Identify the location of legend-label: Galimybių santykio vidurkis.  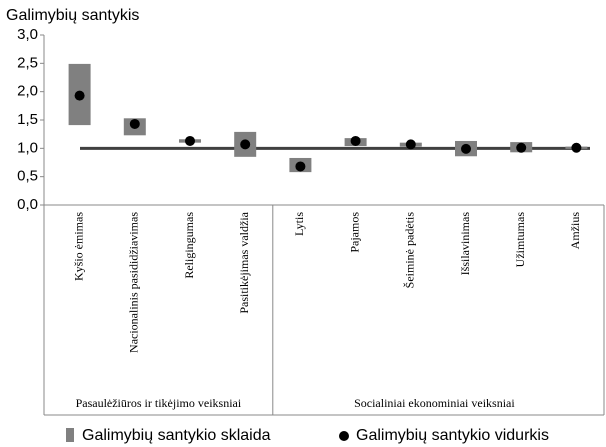
(452, 435).